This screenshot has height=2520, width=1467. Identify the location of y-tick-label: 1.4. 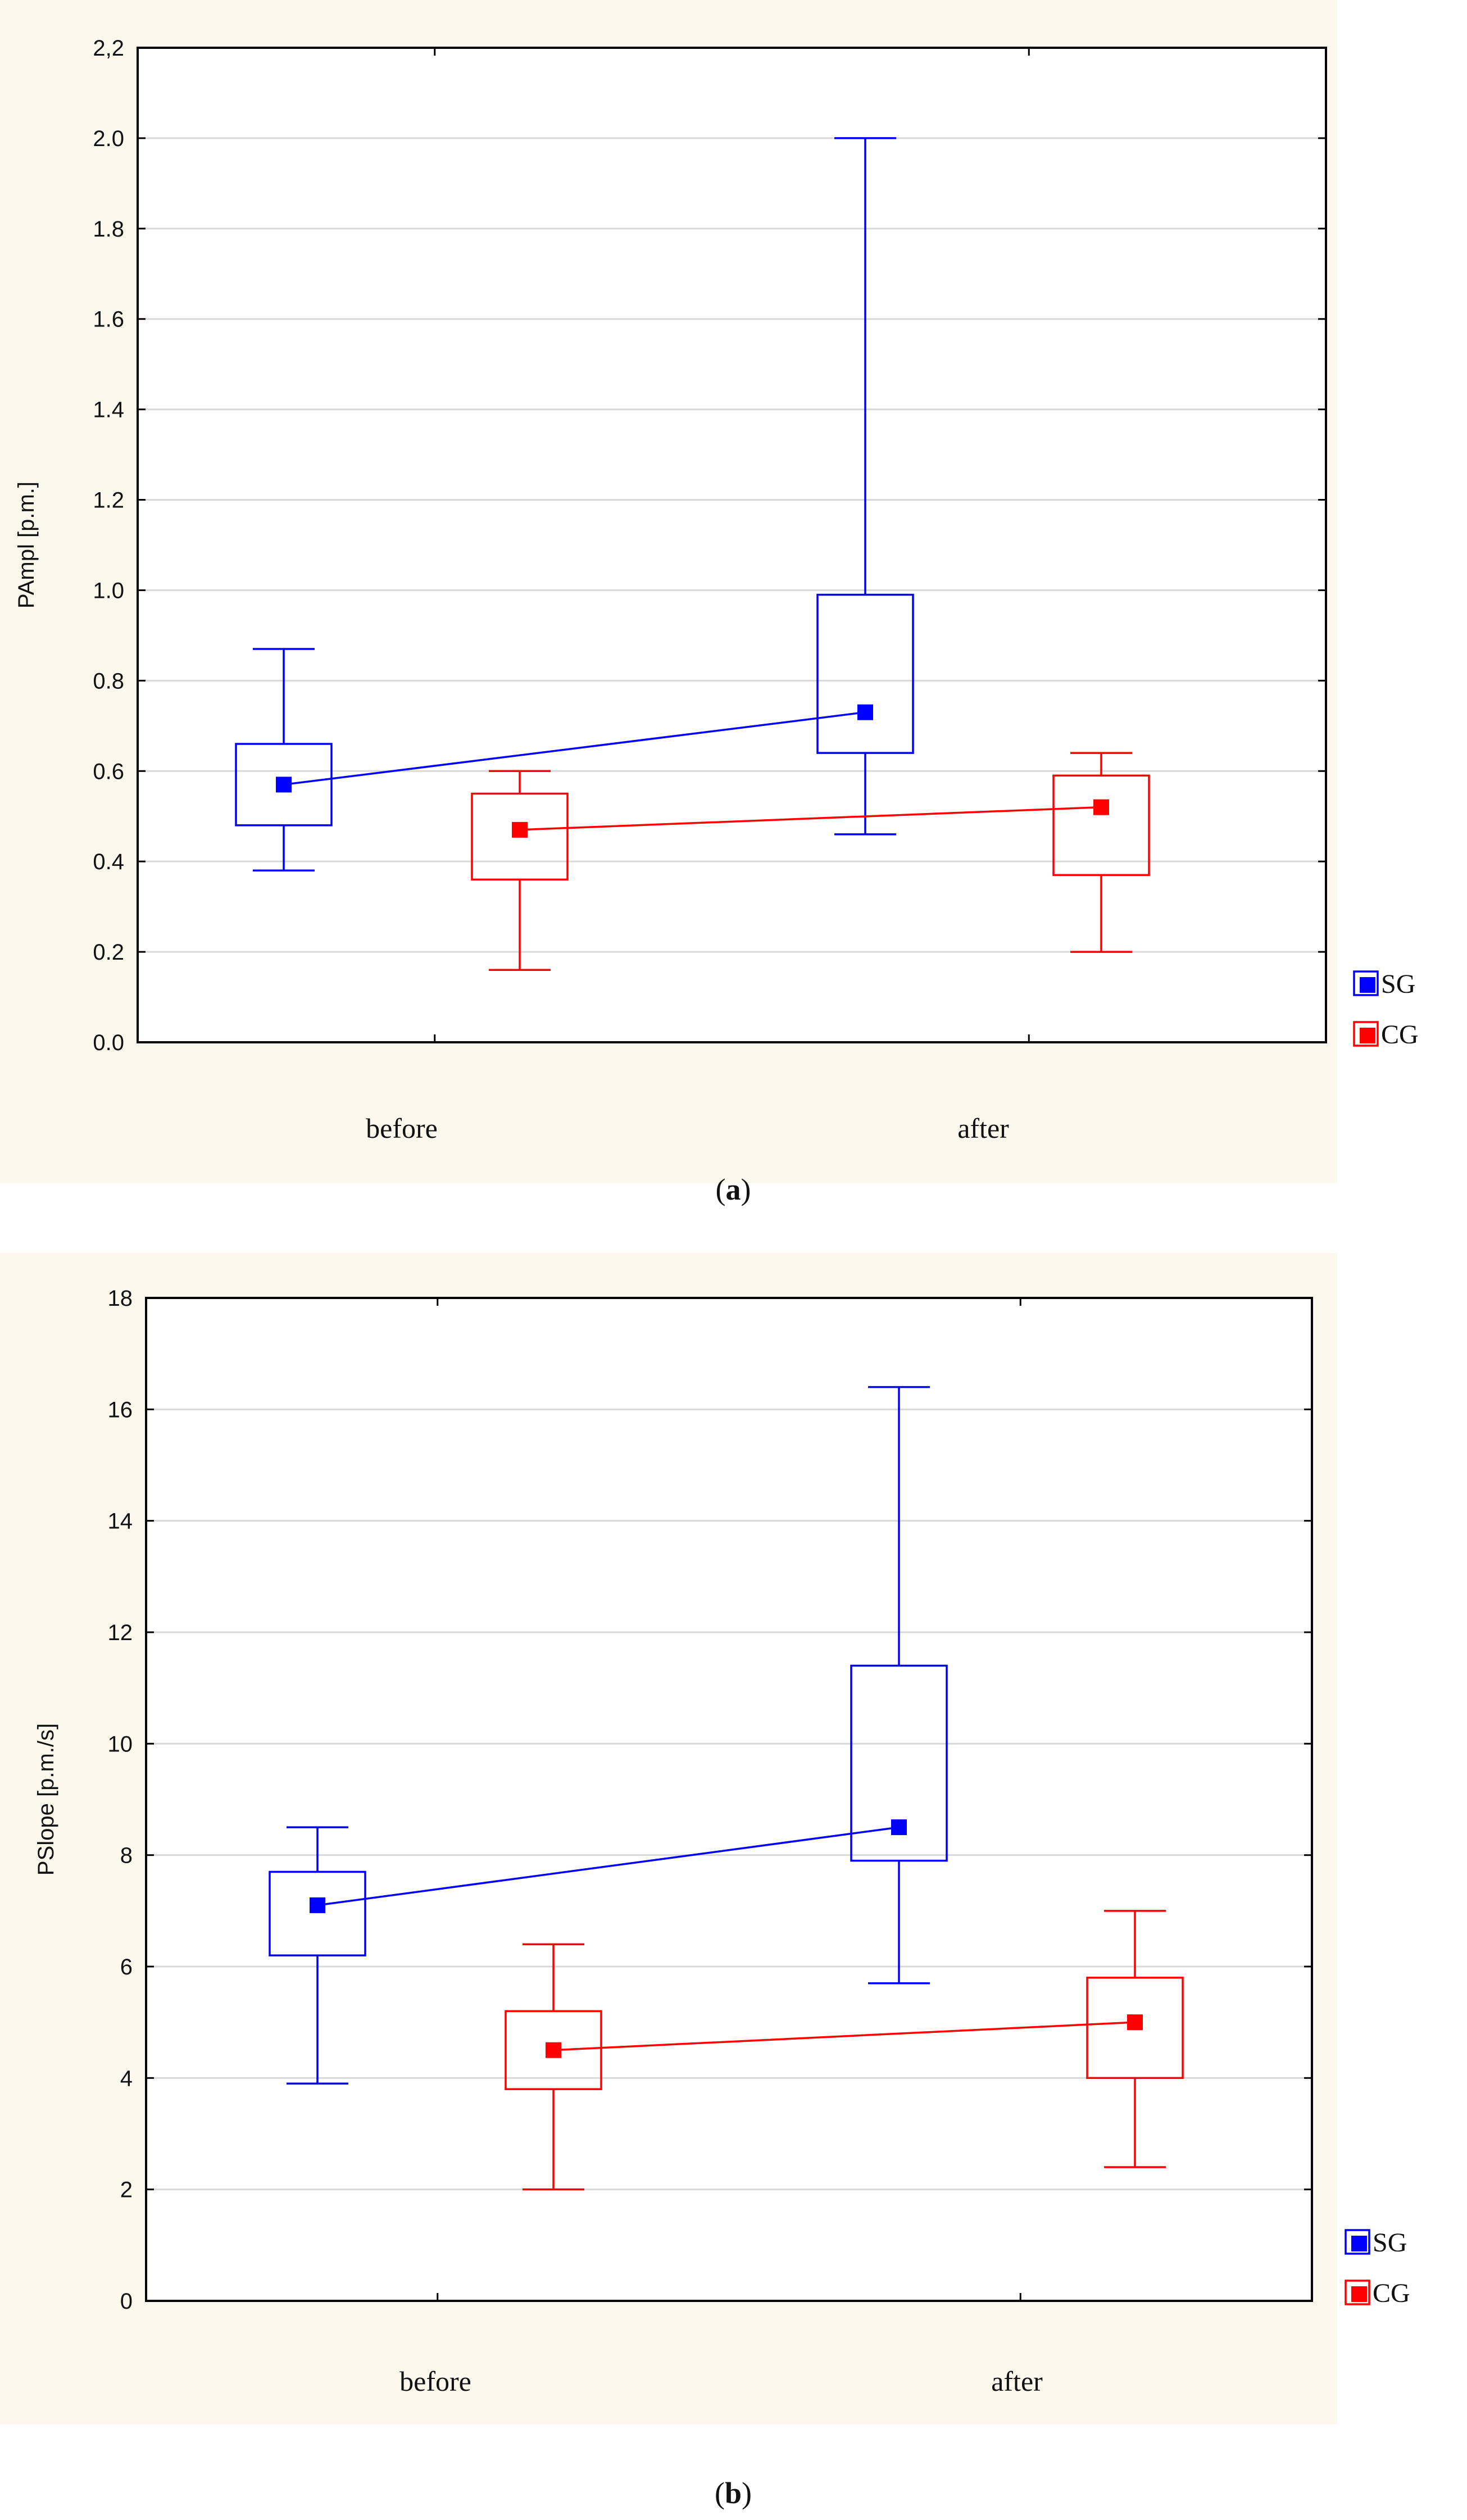
(108, 410).